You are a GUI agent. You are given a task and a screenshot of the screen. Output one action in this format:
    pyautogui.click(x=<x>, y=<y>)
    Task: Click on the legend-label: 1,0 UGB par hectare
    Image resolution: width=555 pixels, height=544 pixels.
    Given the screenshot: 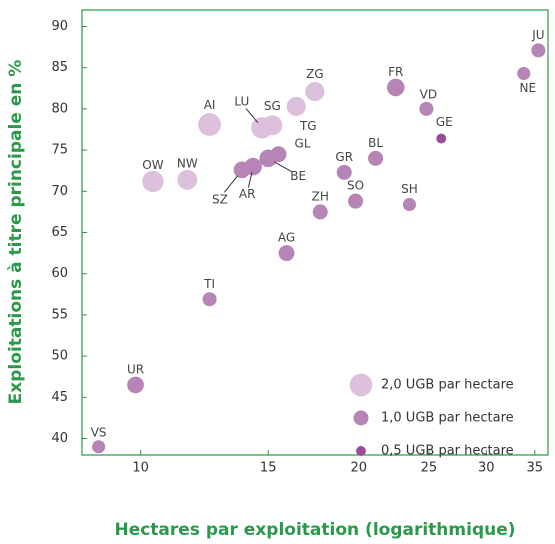 What is the action you would take?
    pyautogui.click(x=447, y=418)
    